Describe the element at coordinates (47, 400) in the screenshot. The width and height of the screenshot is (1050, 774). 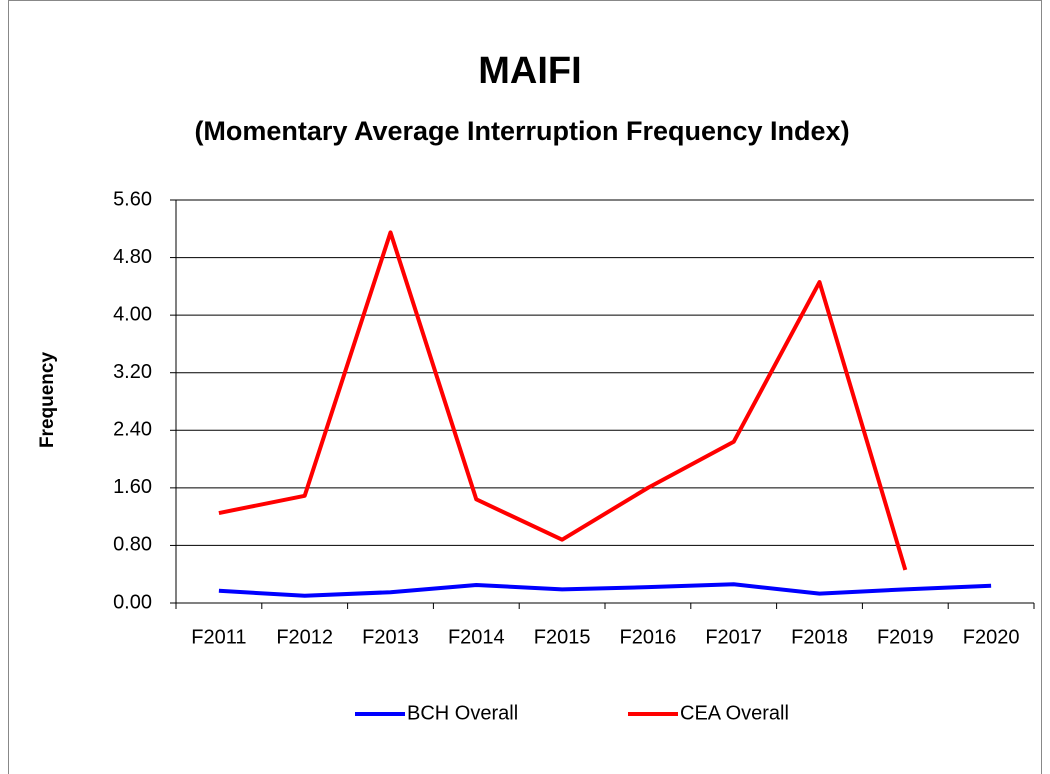
I see `y-axis-label: Frequency` at that location.